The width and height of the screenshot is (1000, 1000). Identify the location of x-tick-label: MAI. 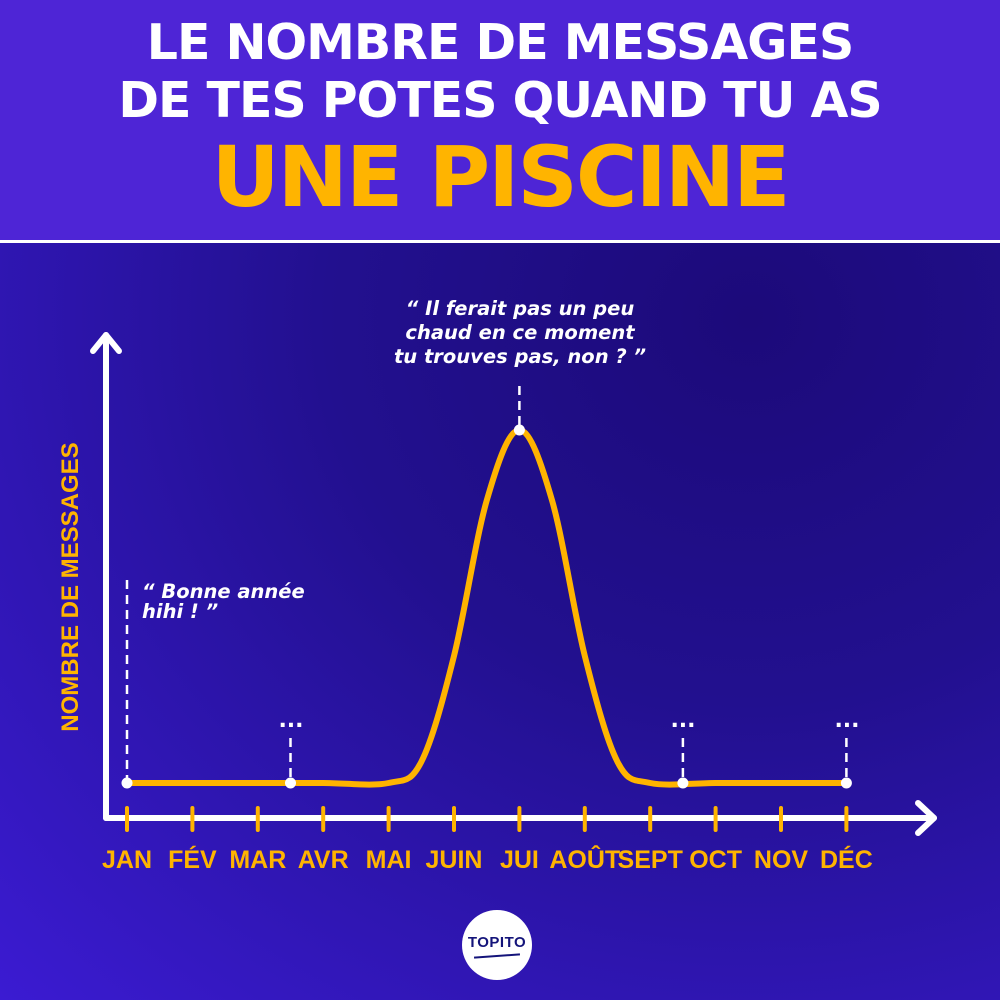
(389, 860).